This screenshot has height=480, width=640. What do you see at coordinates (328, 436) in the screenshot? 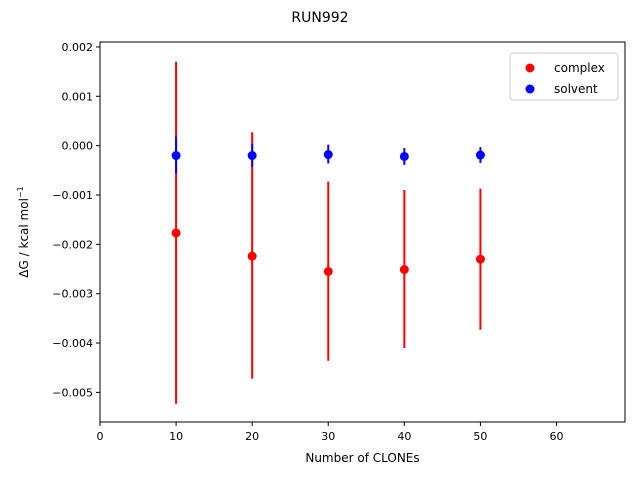
I see `x-tick-label: 30` at bounding box center [328, 436].